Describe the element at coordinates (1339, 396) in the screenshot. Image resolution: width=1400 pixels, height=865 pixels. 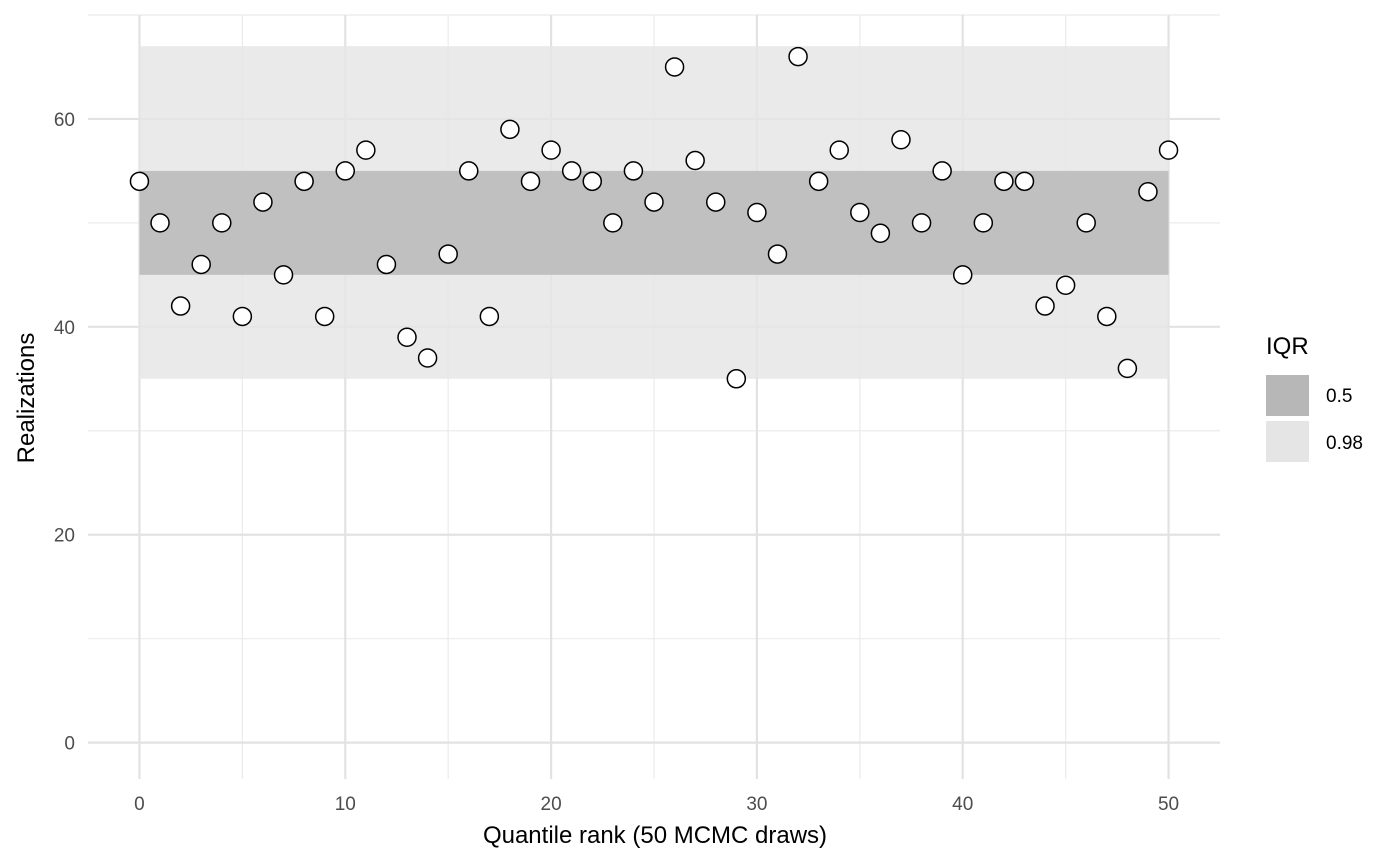
I see `legend-label-0-5: 0.5` at that location.